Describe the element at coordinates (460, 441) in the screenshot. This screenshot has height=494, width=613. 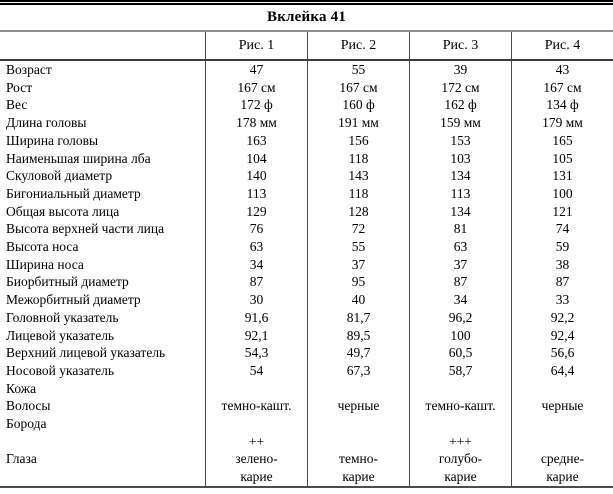
I see `table-cell: +++` at that location.